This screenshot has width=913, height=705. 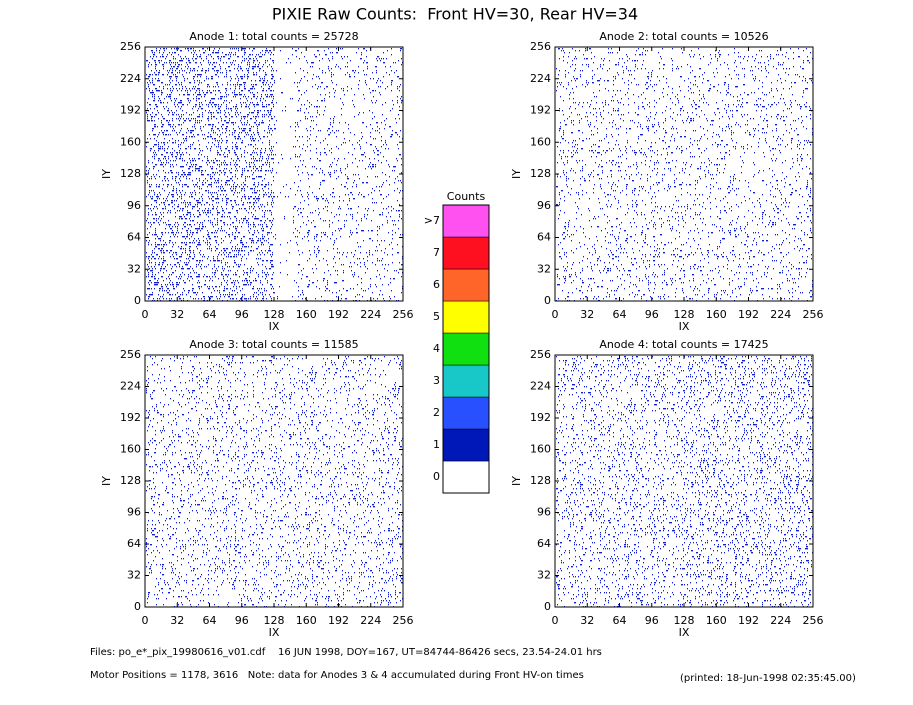 What do you see at coordinates (273, 36) in the screenshot?
I see `panel-title: Anode 1: total counts = 25728` at bounding box center [273, 36].